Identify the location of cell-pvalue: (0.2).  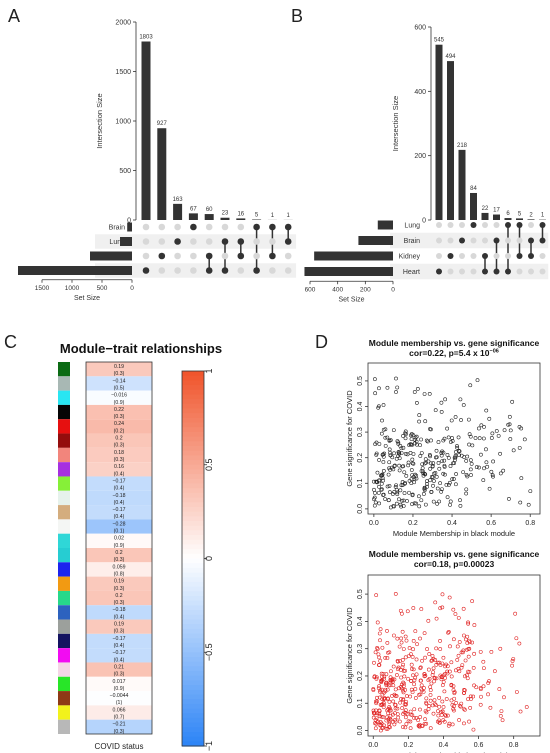
(119, 431).